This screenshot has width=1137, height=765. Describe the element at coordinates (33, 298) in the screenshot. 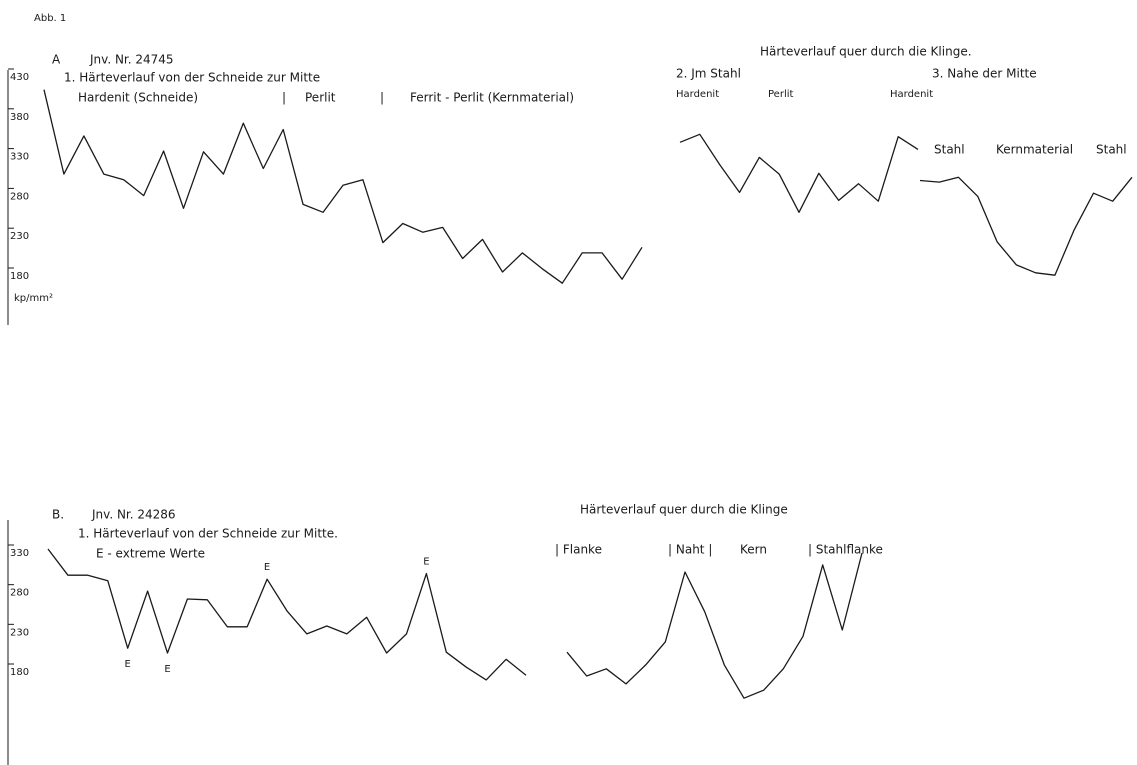

I see `y-axis-label: kp/mm²` at that location.